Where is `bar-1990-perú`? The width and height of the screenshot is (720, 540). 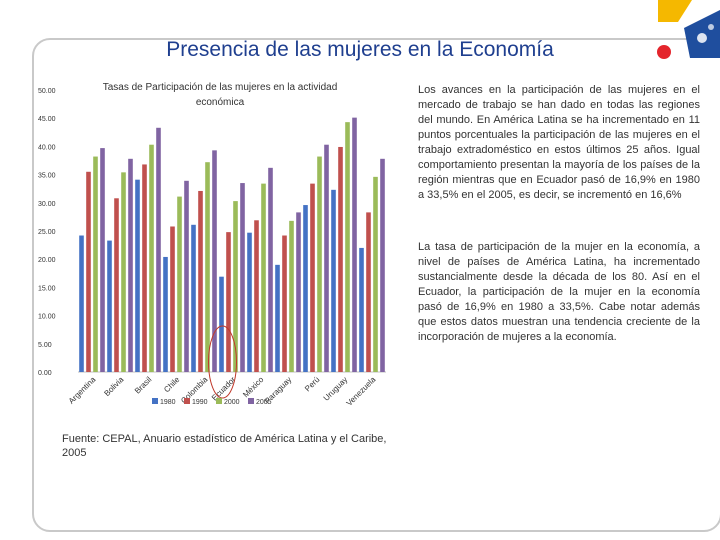 bar-1990-perú is located at coordinates (312, 277).